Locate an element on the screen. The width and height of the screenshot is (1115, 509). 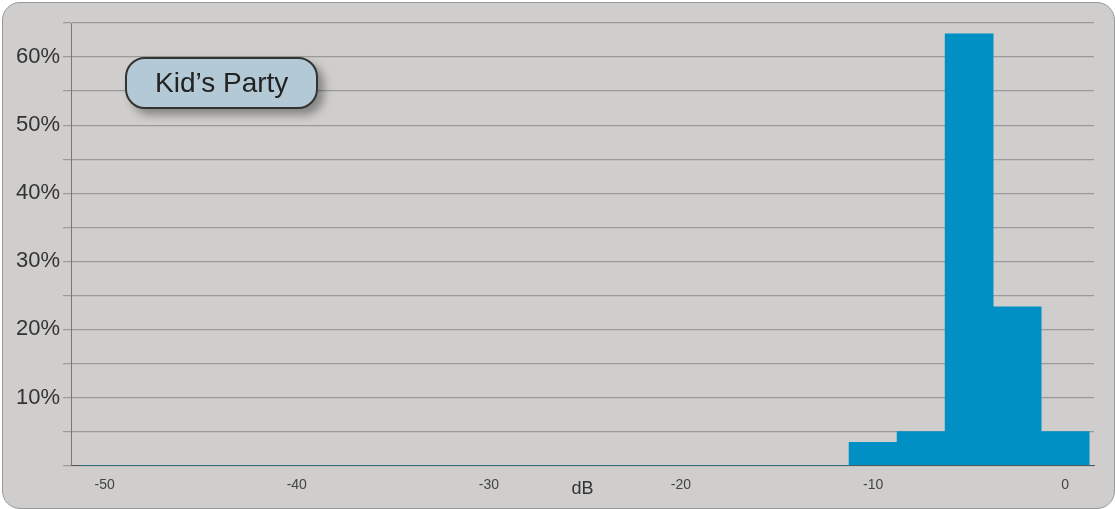
x-tick-label: -30 is located at coordinates (489, 483).